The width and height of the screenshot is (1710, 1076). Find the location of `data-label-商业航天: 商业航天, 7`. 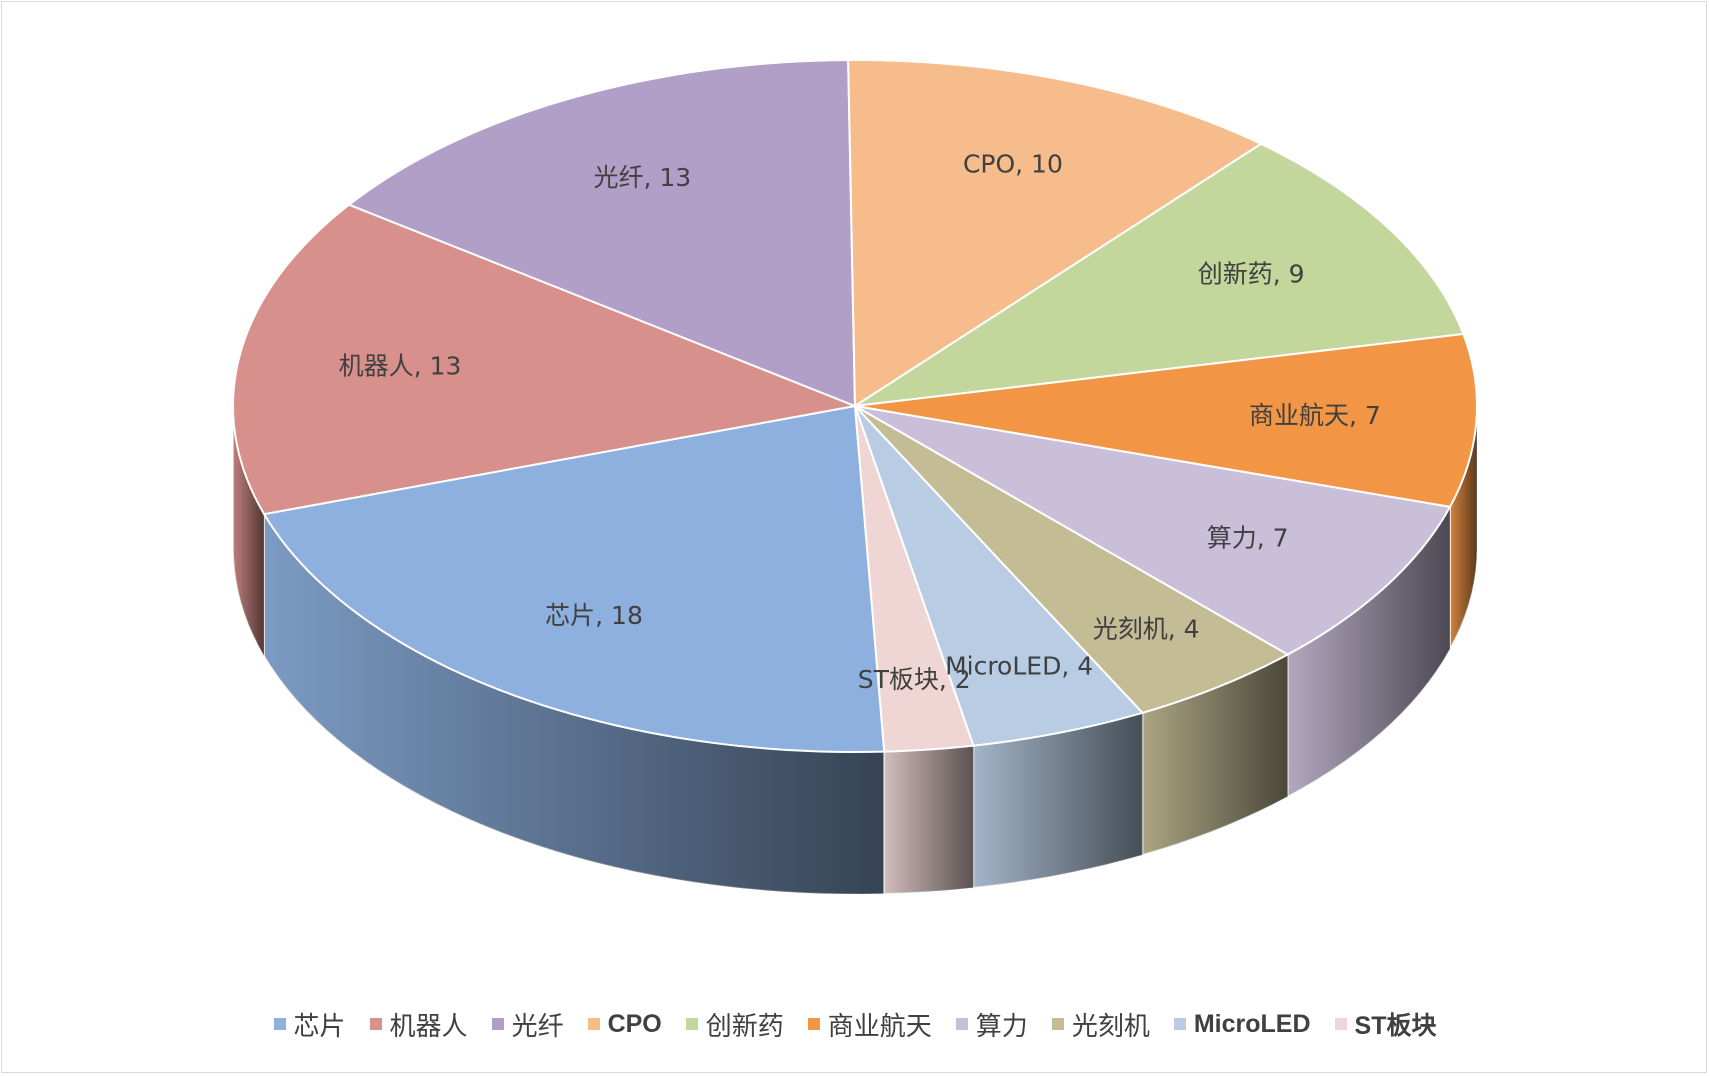

data-label-商业航天: 商业航天, 7 is located at coordinates (1315, 415).